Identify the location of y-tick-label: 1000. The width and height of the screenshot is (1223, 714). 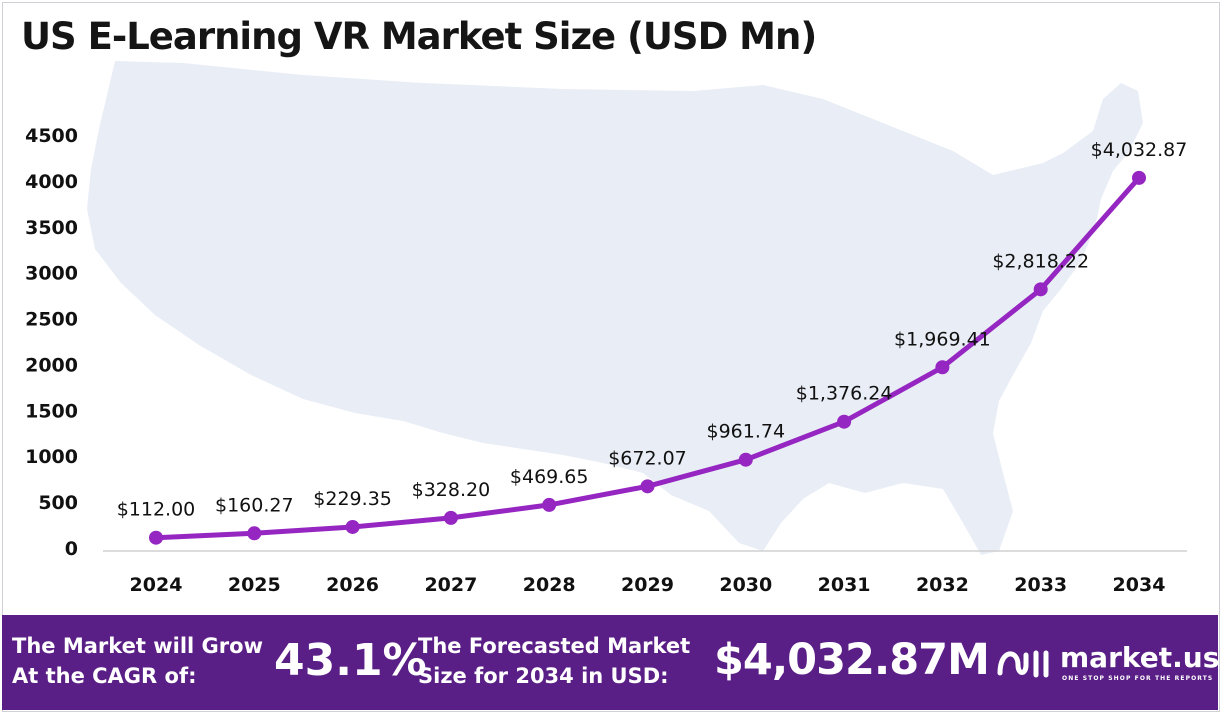
(51, 457).